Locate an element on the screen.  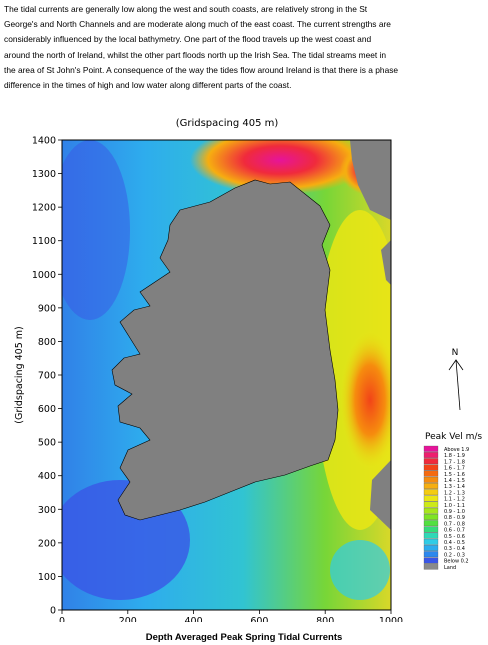
north-arrow: N is located at coordinates (456, 379).